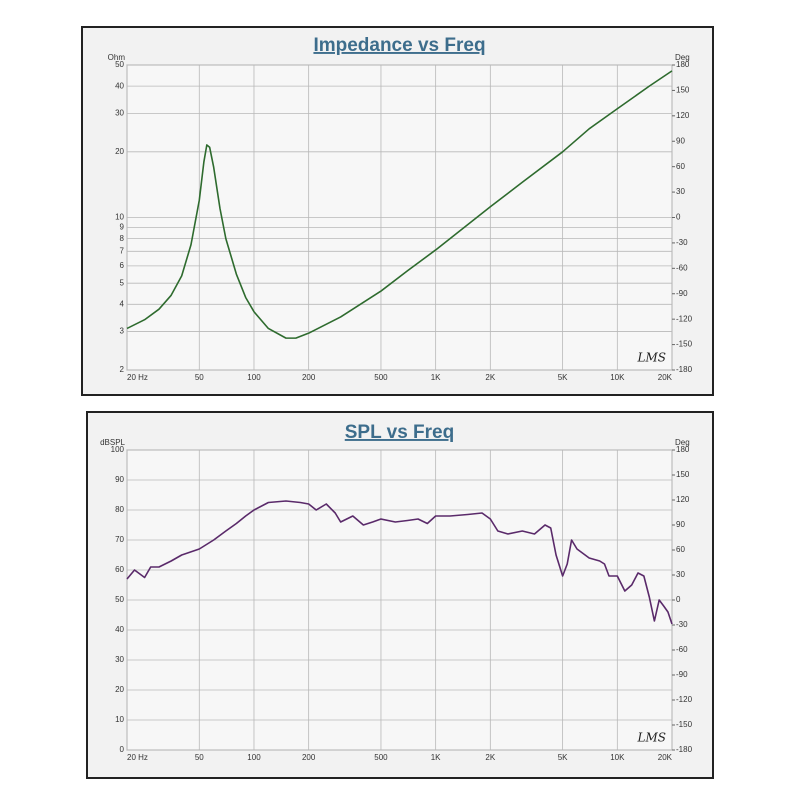  Describe the element at coordinates (122, 227) in the screenshot. I see `y-tick-label: 9` at that location.